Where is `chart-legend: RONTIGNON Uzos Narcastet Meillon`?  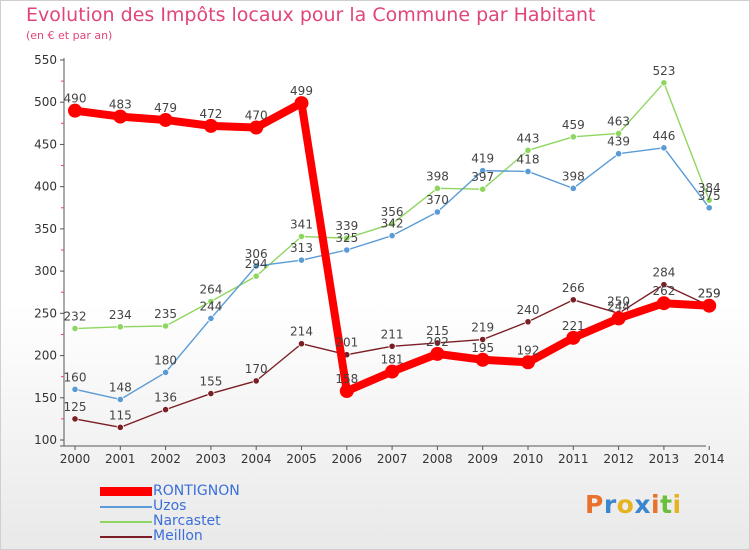 chart-legend: RONTIGNON Uzos Narcastet Meillon is located at coordinates (225, 514).